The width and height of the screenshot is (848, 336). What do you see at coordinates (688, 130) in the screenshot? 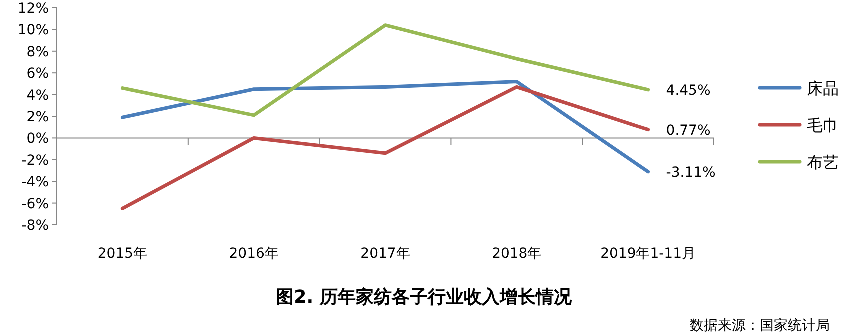
I see `data-label: 0.77%` at bounding box center [688, 130].